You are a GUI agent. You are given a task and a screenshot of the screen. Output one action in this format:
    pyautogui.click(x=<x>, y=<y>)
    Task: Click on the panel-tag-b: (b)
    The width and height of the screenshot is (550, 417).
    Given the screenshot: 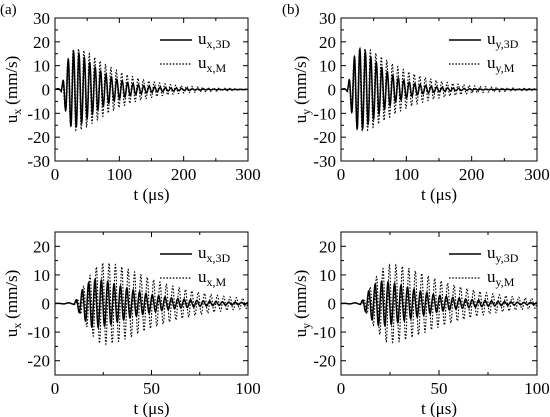 What is the action you would take?
    pyautogui.click(x=291, y=10)
    